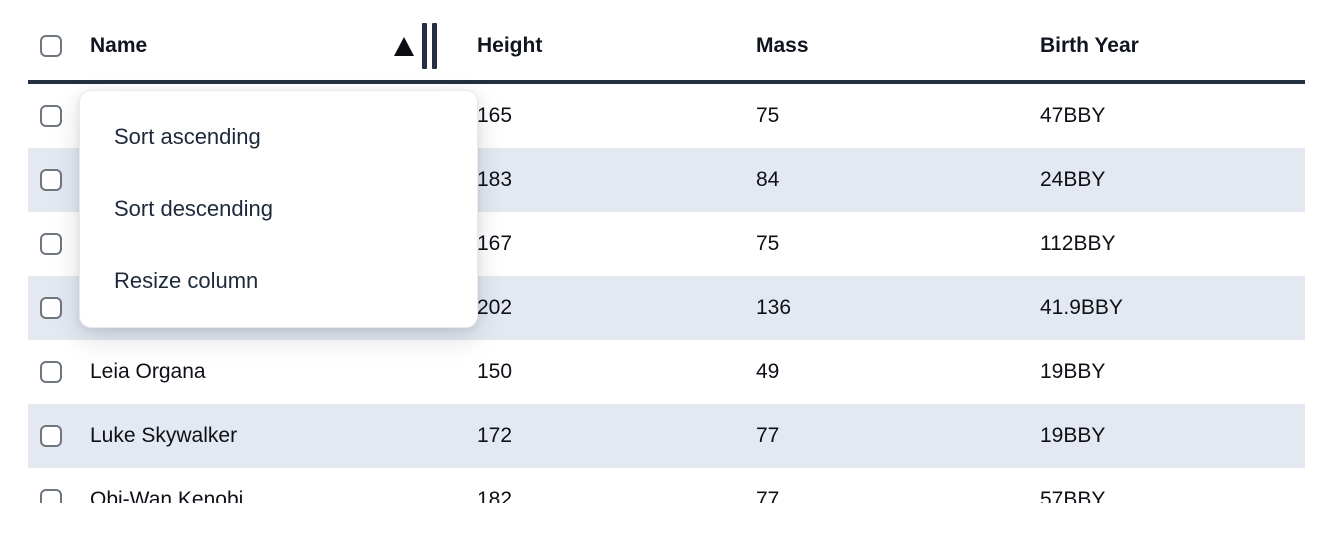 Image resolution: width=1330 pixels, height=536 pixels. Describe the element at coordinates (666, 48) in the screenshot. I see `table-header-row: Name Height Mass Birth Year` at that location.